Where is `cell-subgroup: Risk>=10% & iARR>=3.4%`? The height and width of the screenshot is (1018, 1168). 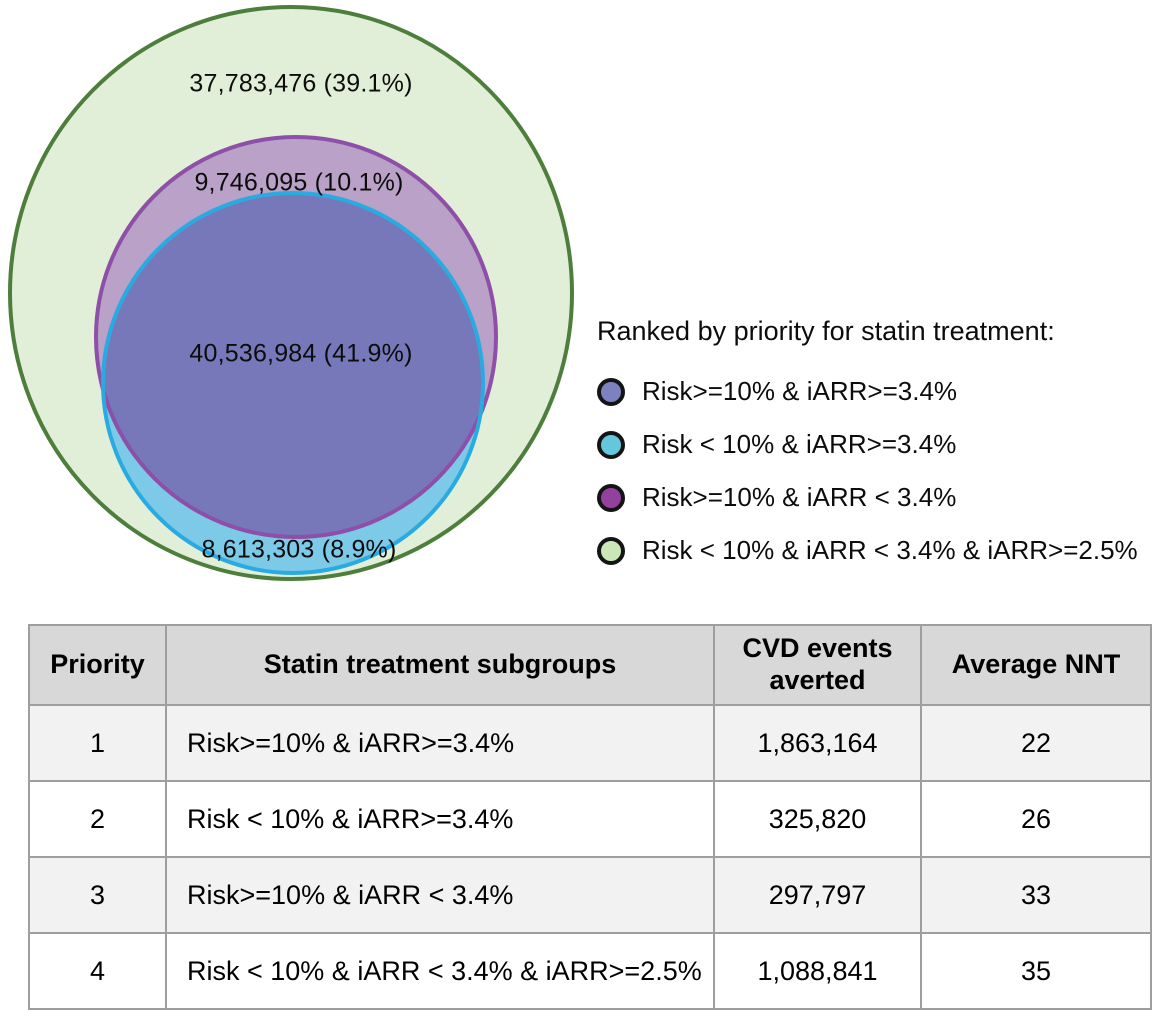 cell-subgroup: Risk>=10% & iARR>=3.4% is located at coordinates (440, 743).